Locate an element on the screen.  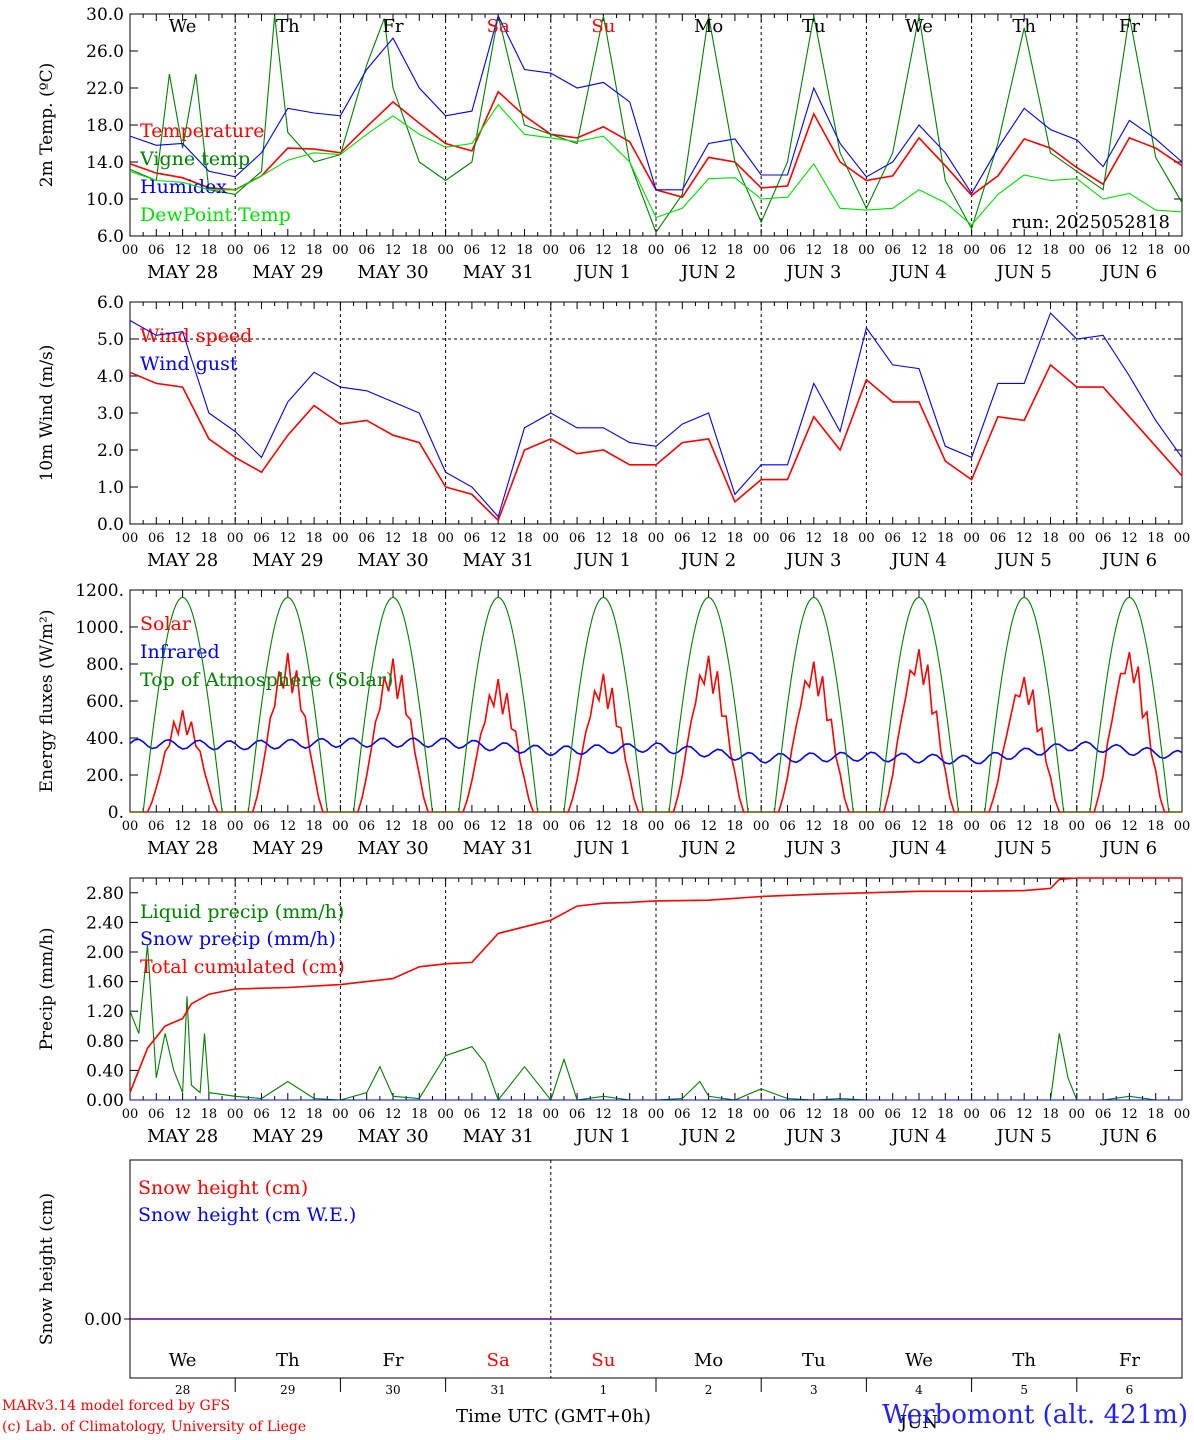
temp-legend-green: Vigne temp is located at coordinates (194, 159).